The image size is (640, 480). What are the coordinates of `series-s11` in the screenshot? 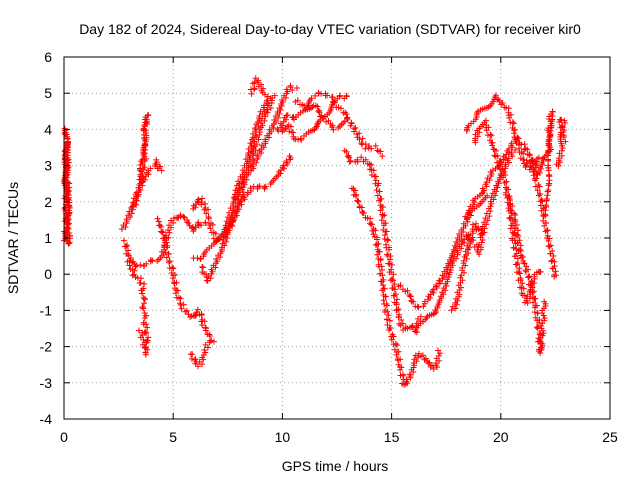 It's located at (314, 117).